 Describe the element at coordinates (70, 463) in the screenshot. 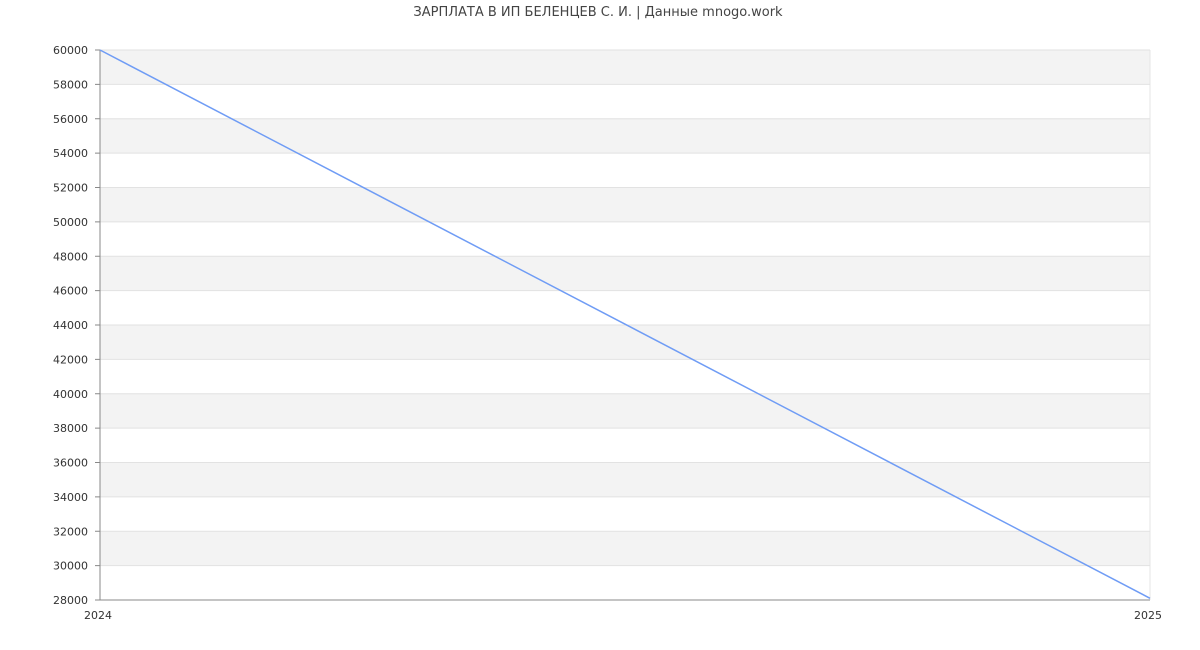

I see `y-tick-label: 36000` at that location.